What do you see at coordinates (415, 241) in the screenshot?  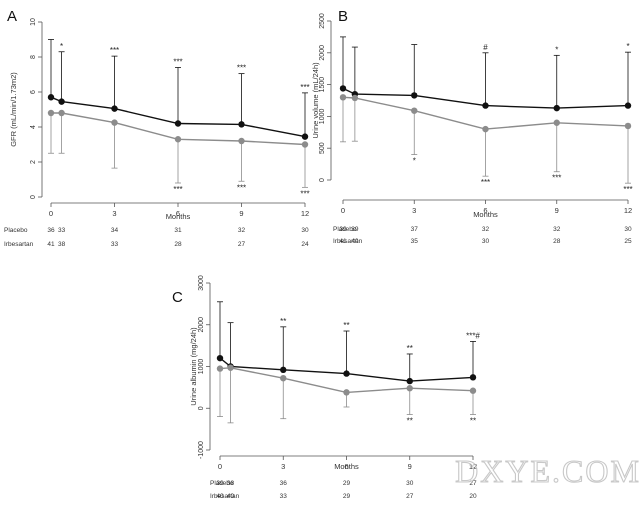 I see `table-cell: 35` at bounding box center [415, 241].